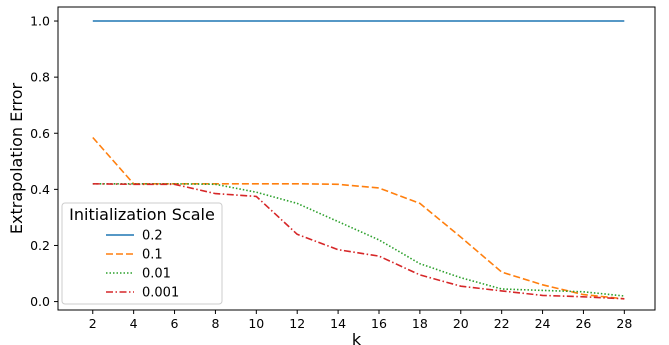 The width and height of the screenshot is (669, 345). What do you see at coordinates (142, 265) in the screenshot?
I see `legend-items: 0.2 0.1 0.01 0.001` at bounding box center [142, 265].